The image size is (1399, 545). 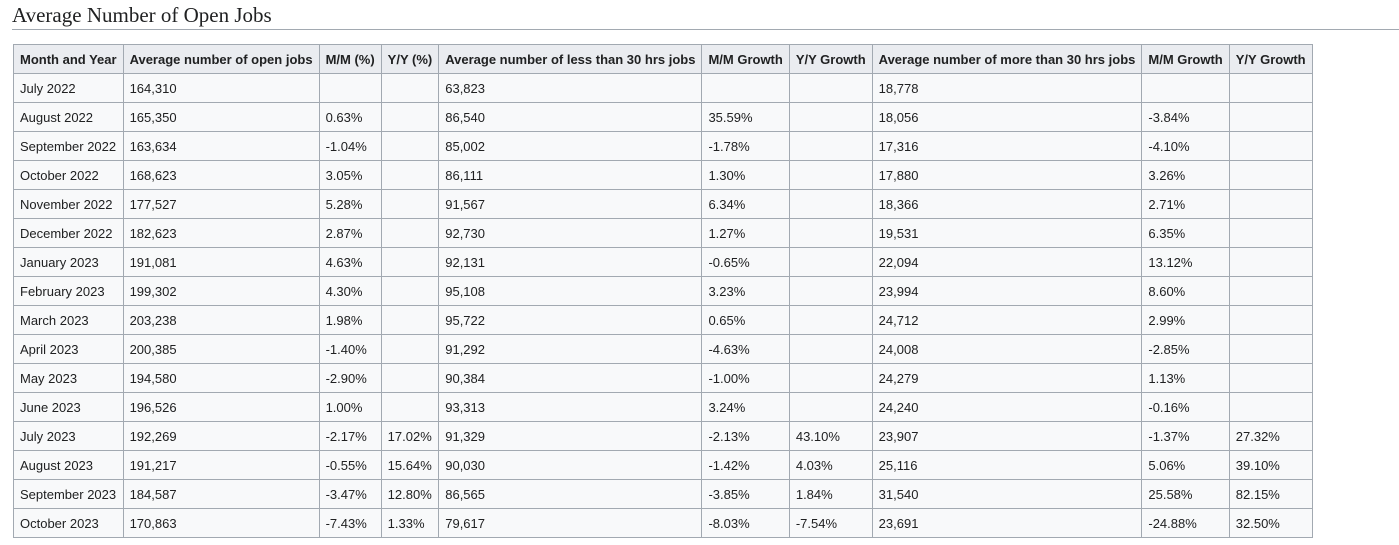 I want to click on more-than-30-yy-growth-cell: 27.32%, so click(x=1270, y=436).